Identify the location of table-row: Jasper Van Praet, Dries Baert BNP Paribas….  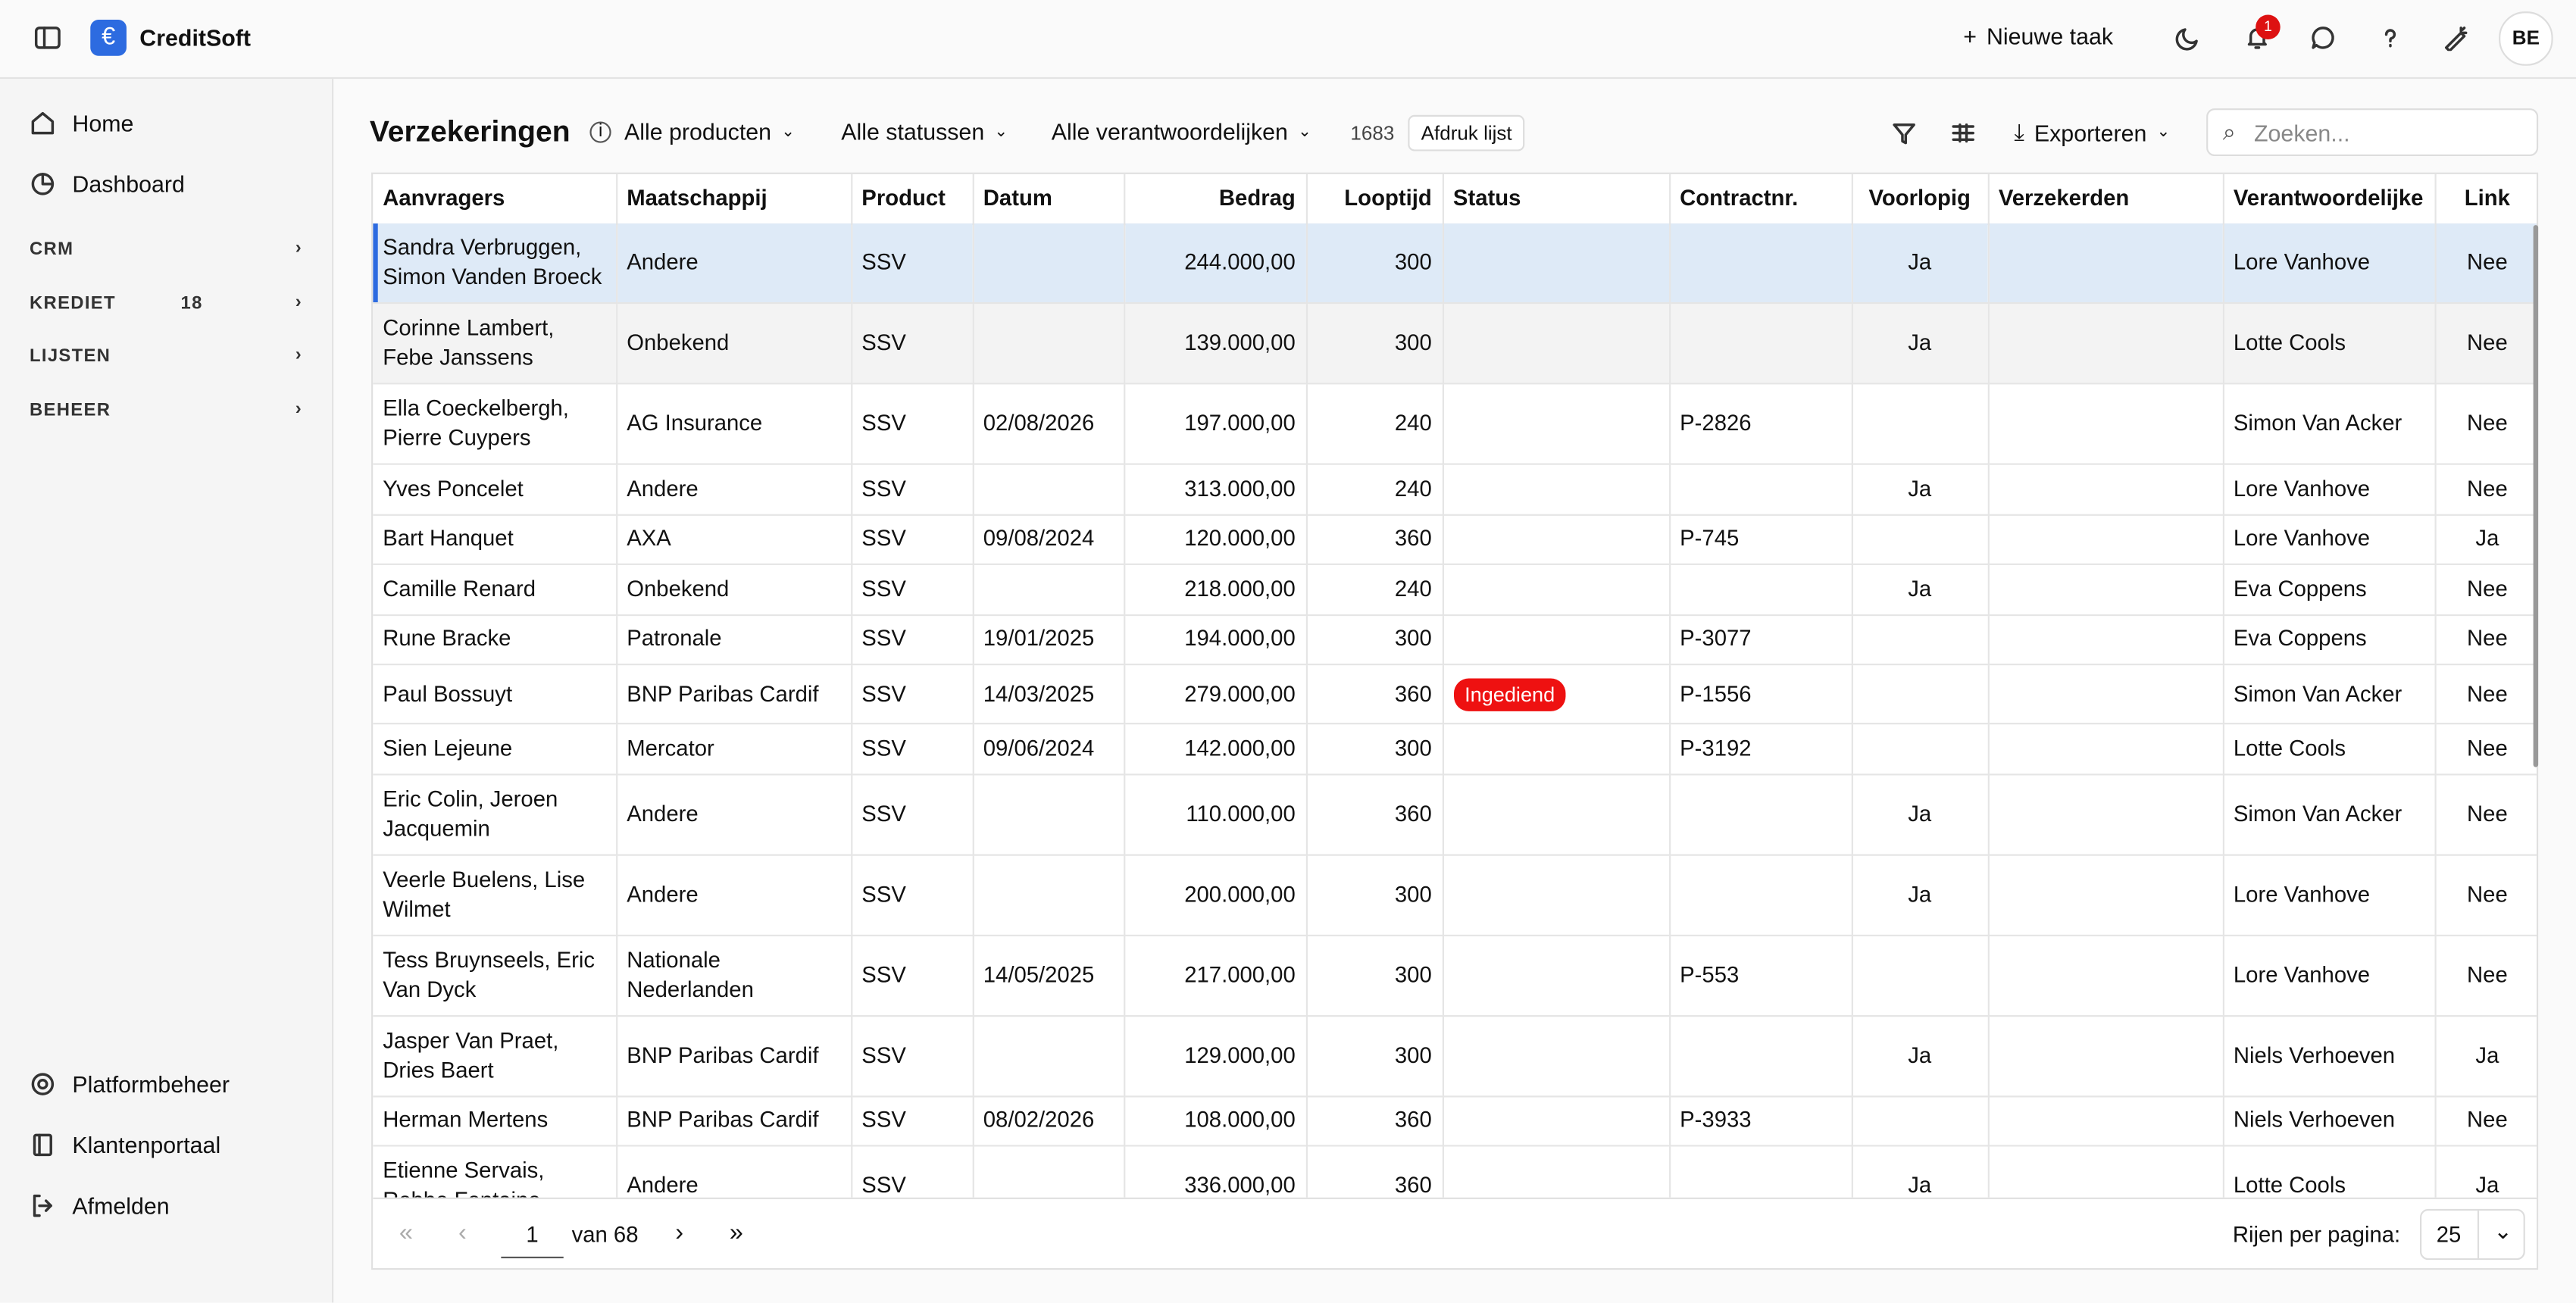
(1455, 1056).